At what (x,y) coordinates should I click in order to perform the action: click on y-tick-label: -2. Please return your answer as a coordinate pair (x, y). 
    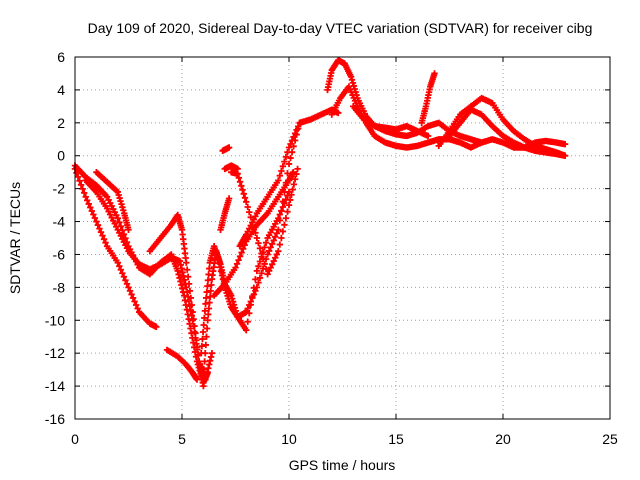
    Looking at the image, I should click on (59, 189).